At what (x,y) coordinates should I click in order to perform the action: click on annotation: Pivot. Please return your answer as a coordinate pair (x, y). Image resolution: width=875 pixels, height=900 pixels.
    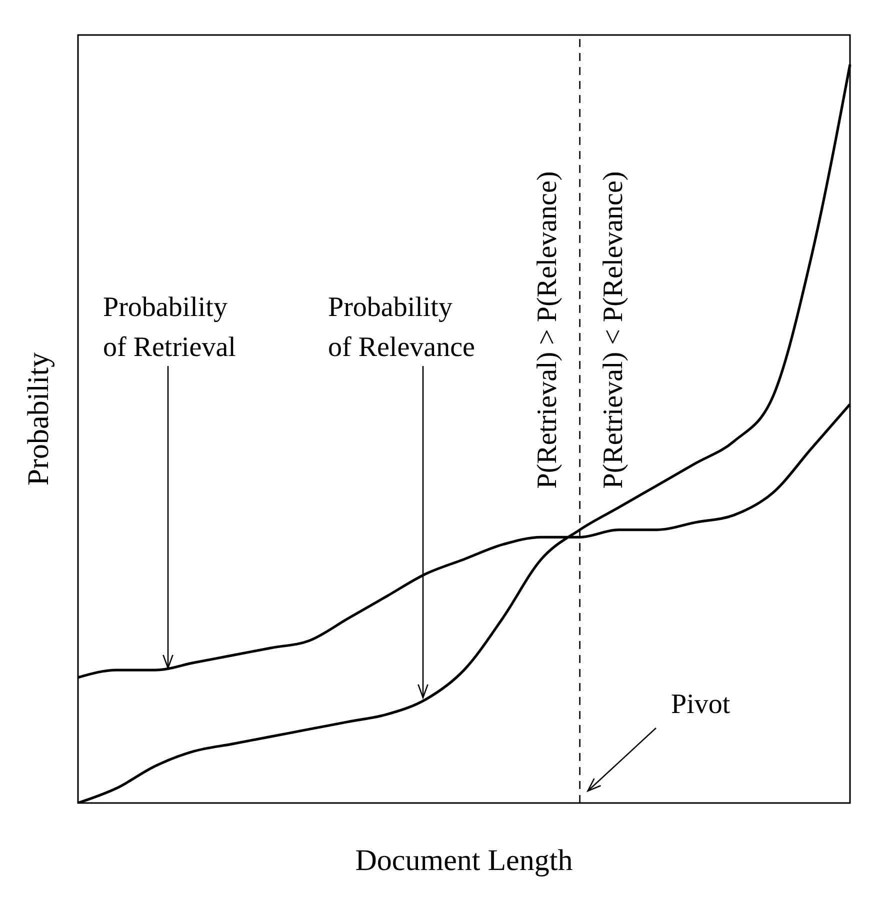
    Looking at the image, I should click on (700, 704).